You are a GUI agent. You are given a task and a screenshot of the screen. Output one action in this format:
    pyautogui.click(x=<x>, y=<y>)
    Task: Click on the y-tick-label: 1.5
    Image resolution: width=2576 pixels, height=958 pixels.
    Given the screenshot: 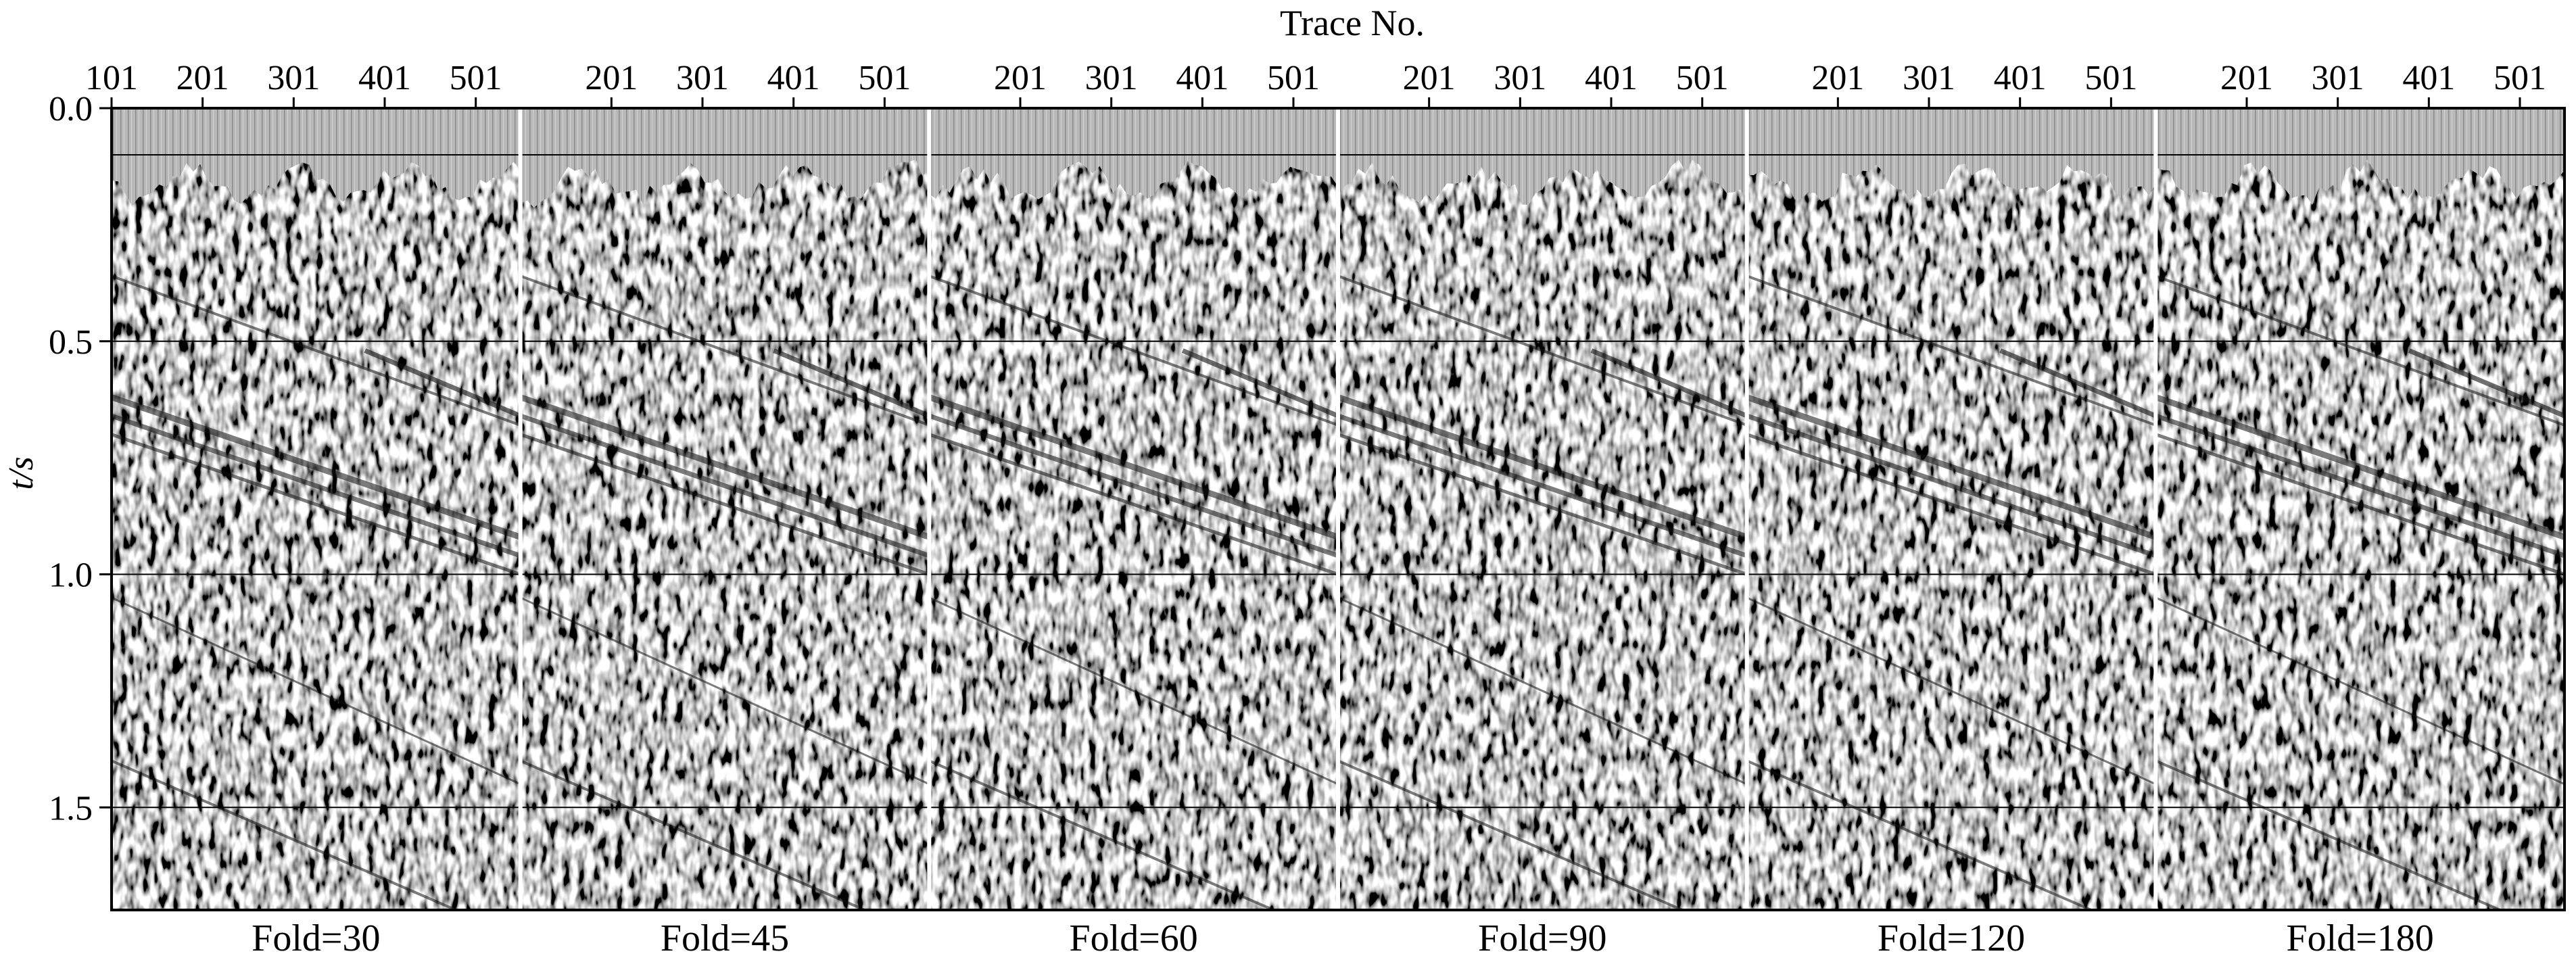 What is the action you would take?
    pyautogui.click(x=71, y=809)
    